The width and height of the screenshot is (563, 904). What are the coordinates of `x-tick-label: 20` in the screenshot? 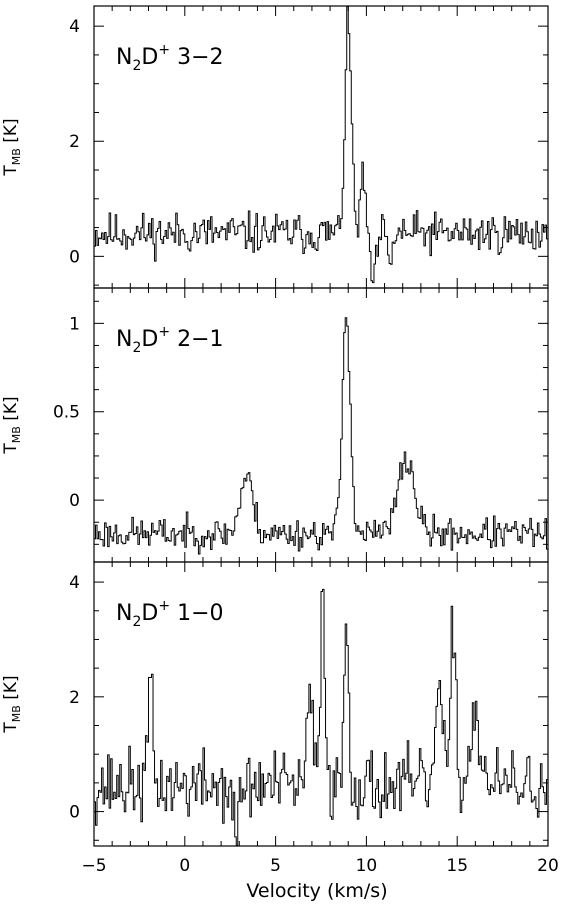 It's located at (548, 866).